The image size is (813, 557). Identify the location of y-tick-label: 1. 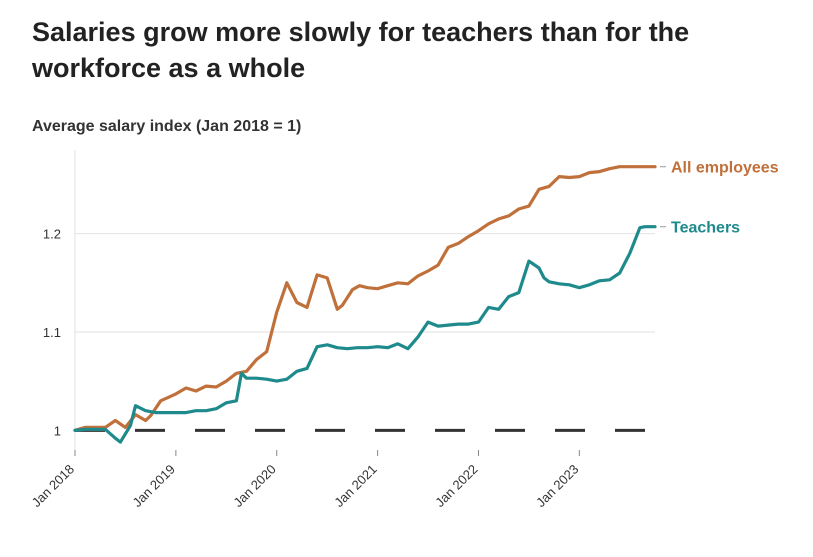
(57, 430).